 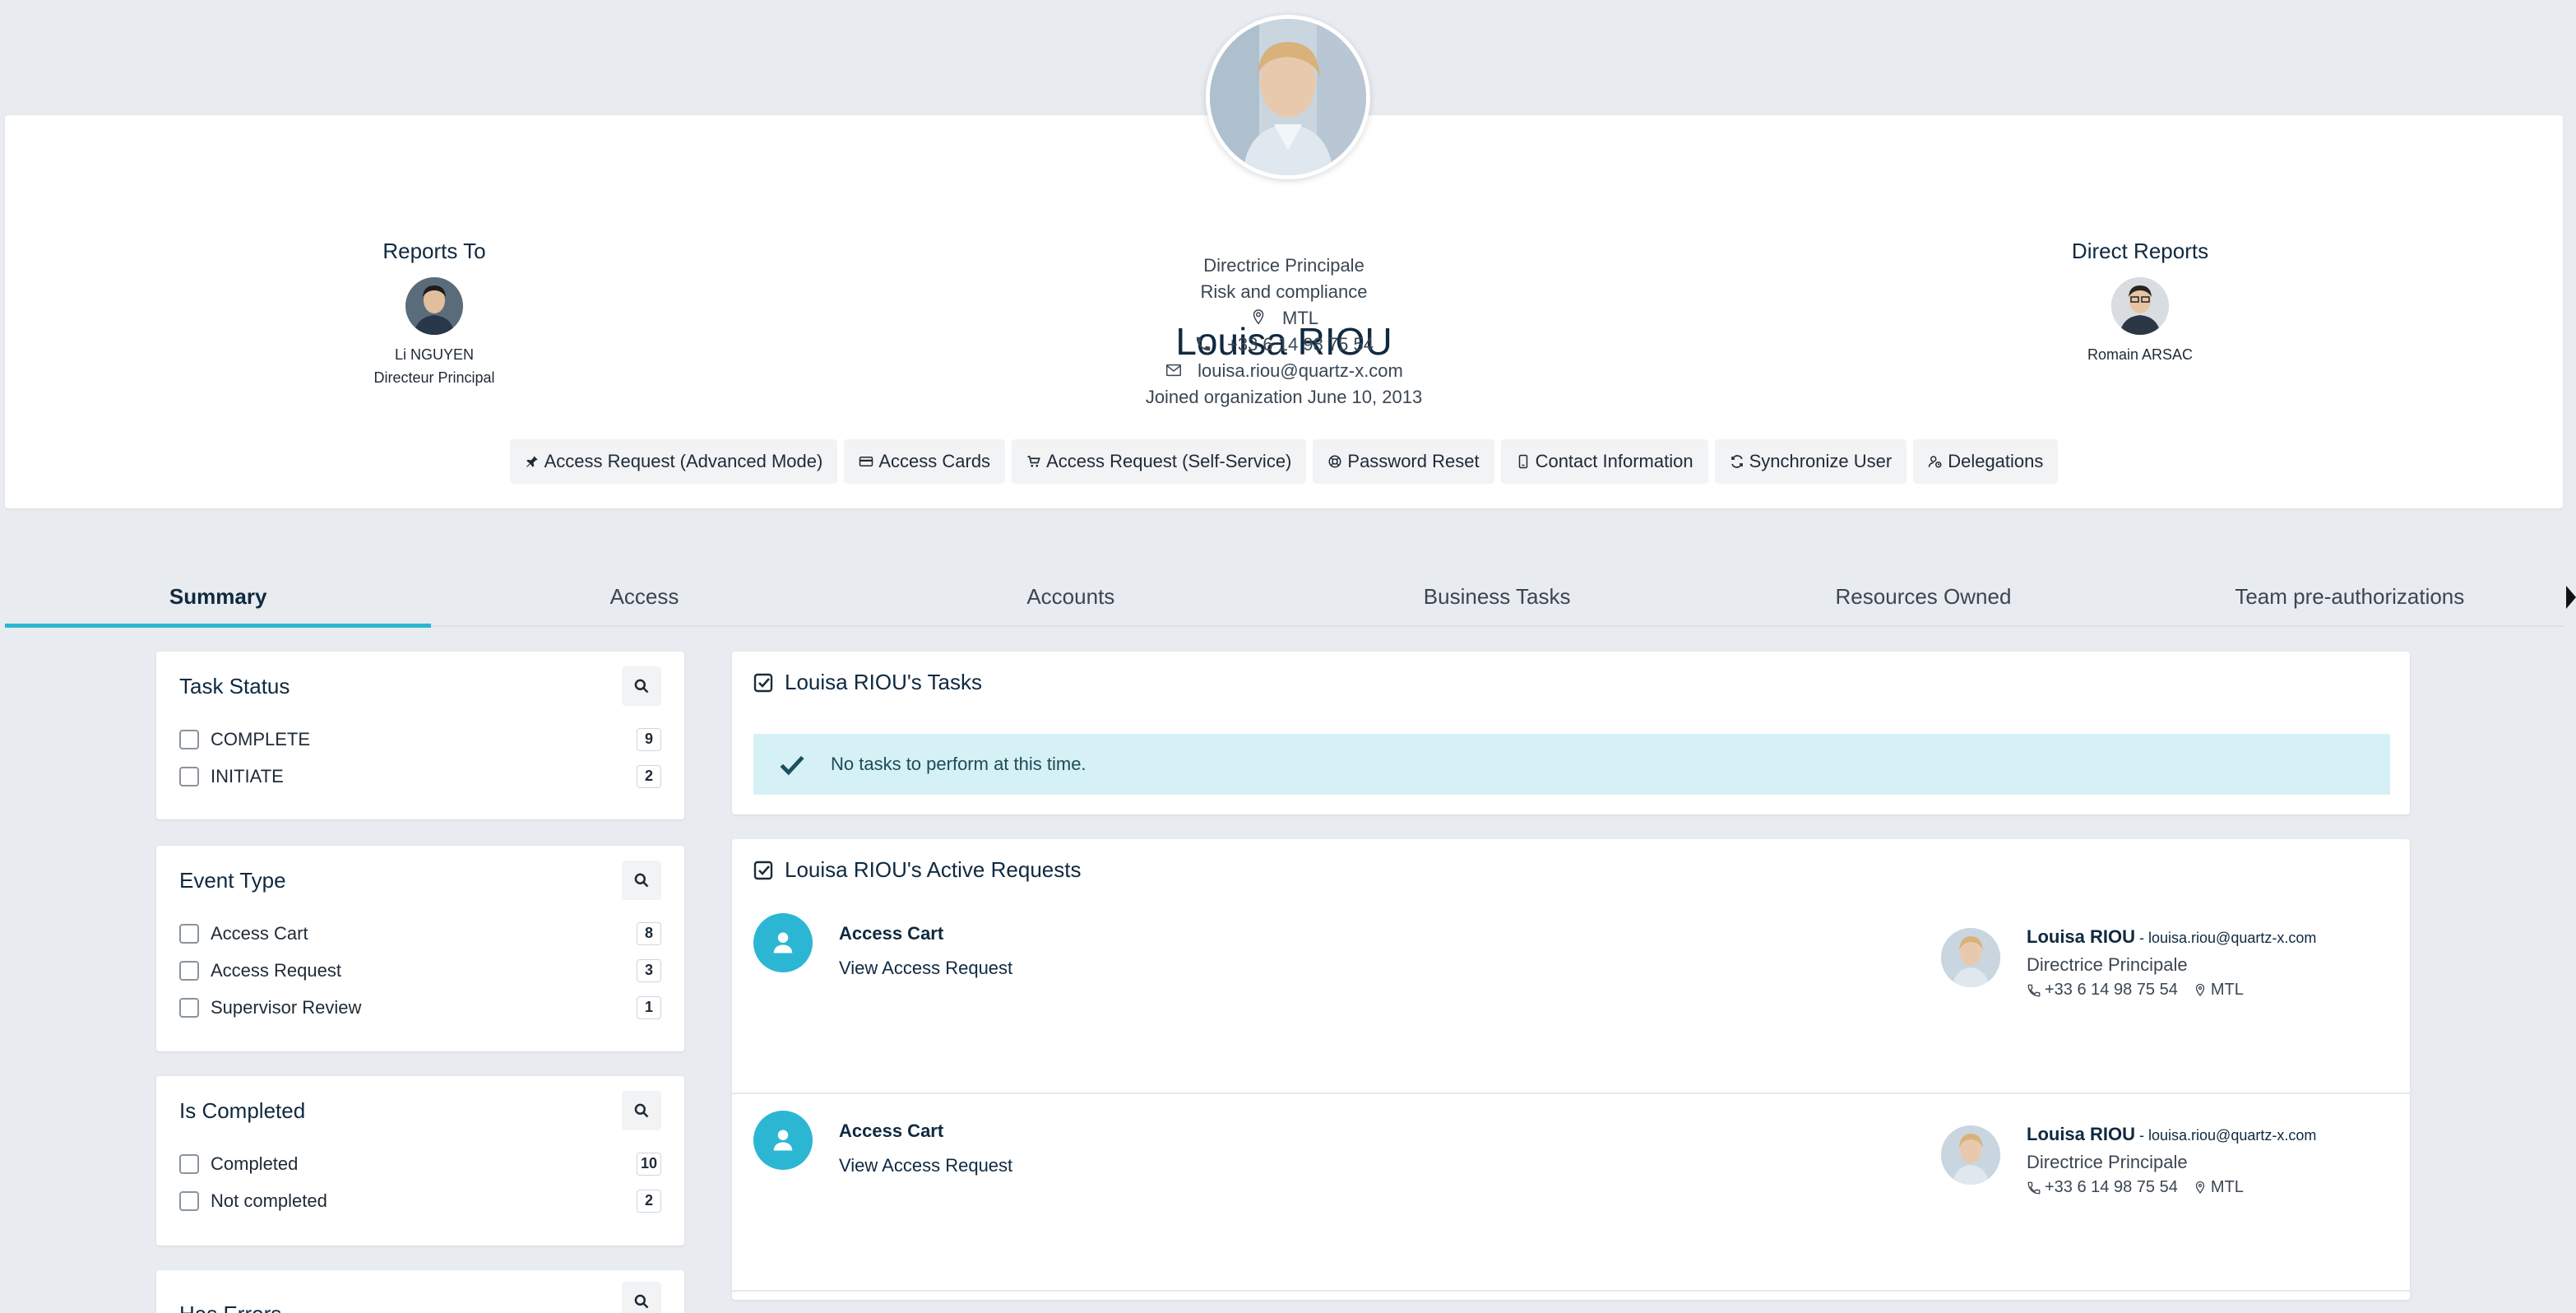 I want to click on has-errors-filter: Has Errors, so click(x=420, y=1291).